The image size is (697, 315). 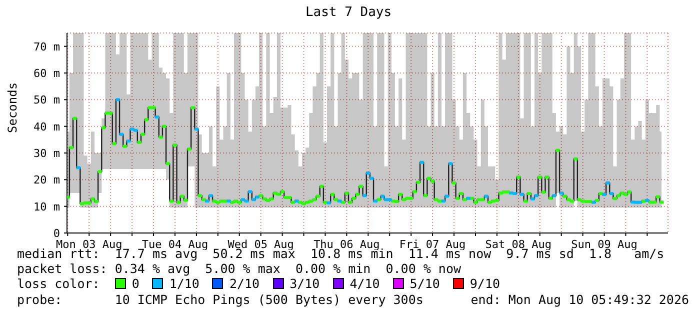 What do you see at coordinates (485, 283) in the screenshot?
I see `legend-label: 9/10` at bounding box center [485, 283].